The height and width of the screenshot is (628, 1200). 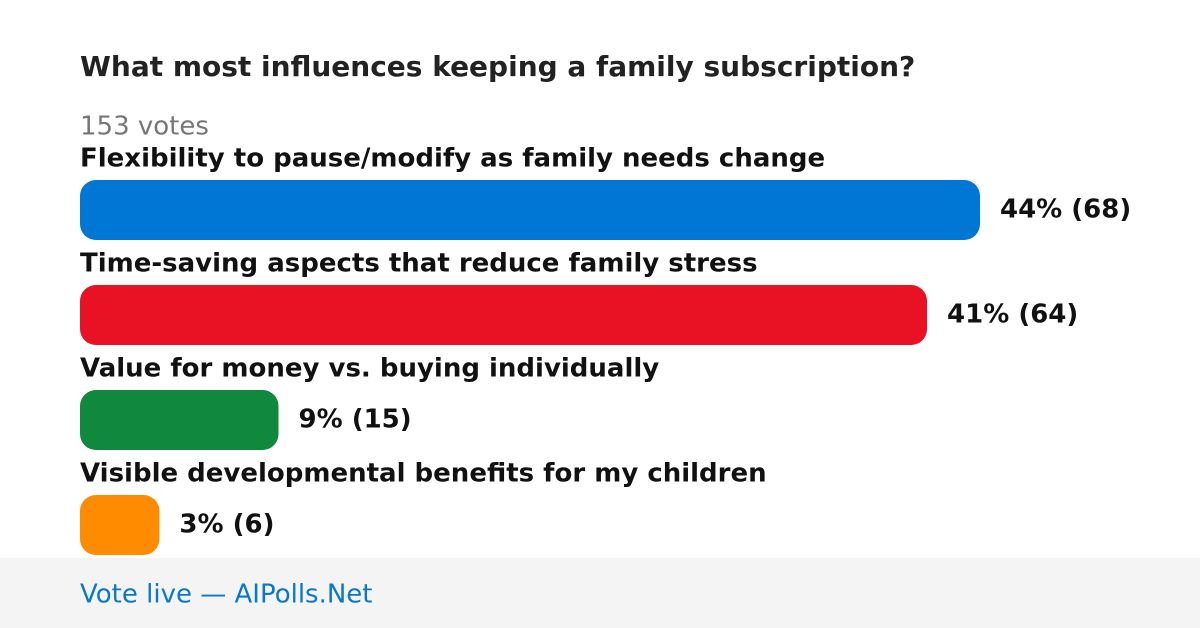 What do you see at coordinates (1012, 315) in the screenshot?
I see `value-label: 41% (64)` at bounding box center [1012, 315].